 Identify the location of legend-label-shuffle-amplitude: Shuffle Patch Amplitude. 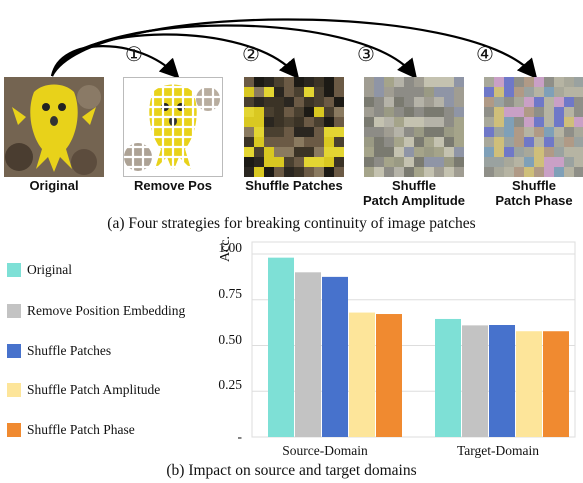
(94, 389).